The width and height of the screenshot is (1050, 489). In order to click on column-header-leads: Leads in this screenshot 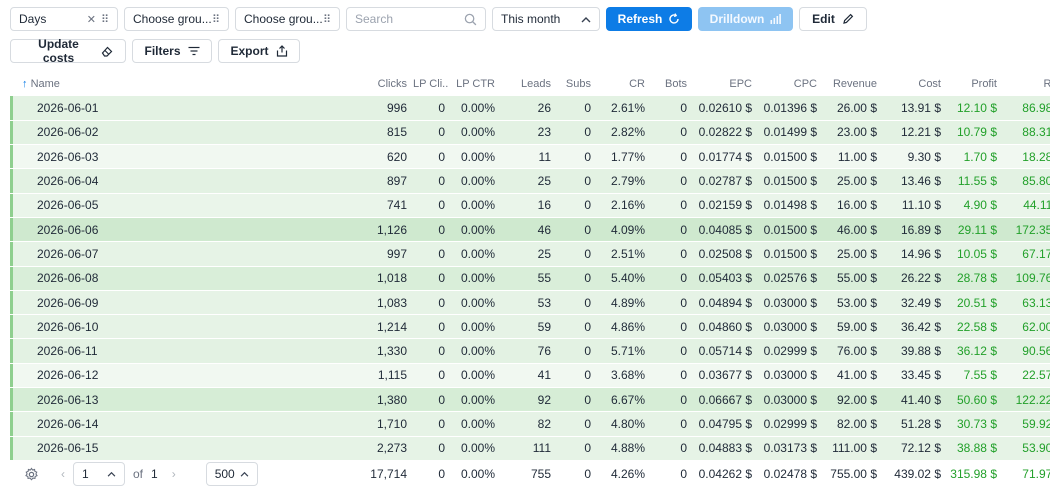, I will do `click(536, 84)`.